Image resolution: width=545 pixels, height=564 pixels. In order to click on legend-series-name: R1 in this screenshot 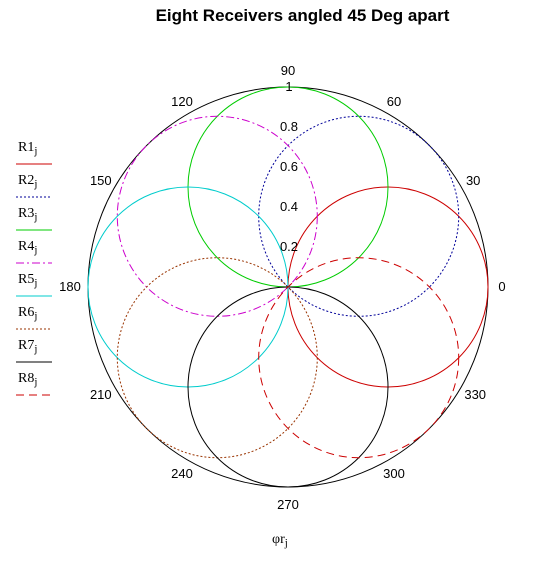, I will do `click(26, 147)`.